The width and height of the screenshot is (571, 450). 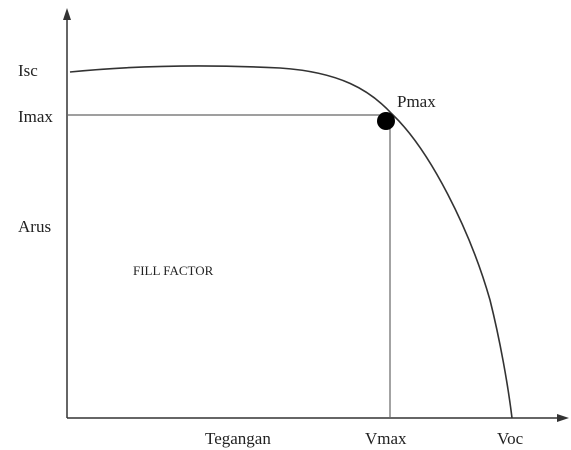 I want to click on imax-label: Imax, so click(x=35, y=116).